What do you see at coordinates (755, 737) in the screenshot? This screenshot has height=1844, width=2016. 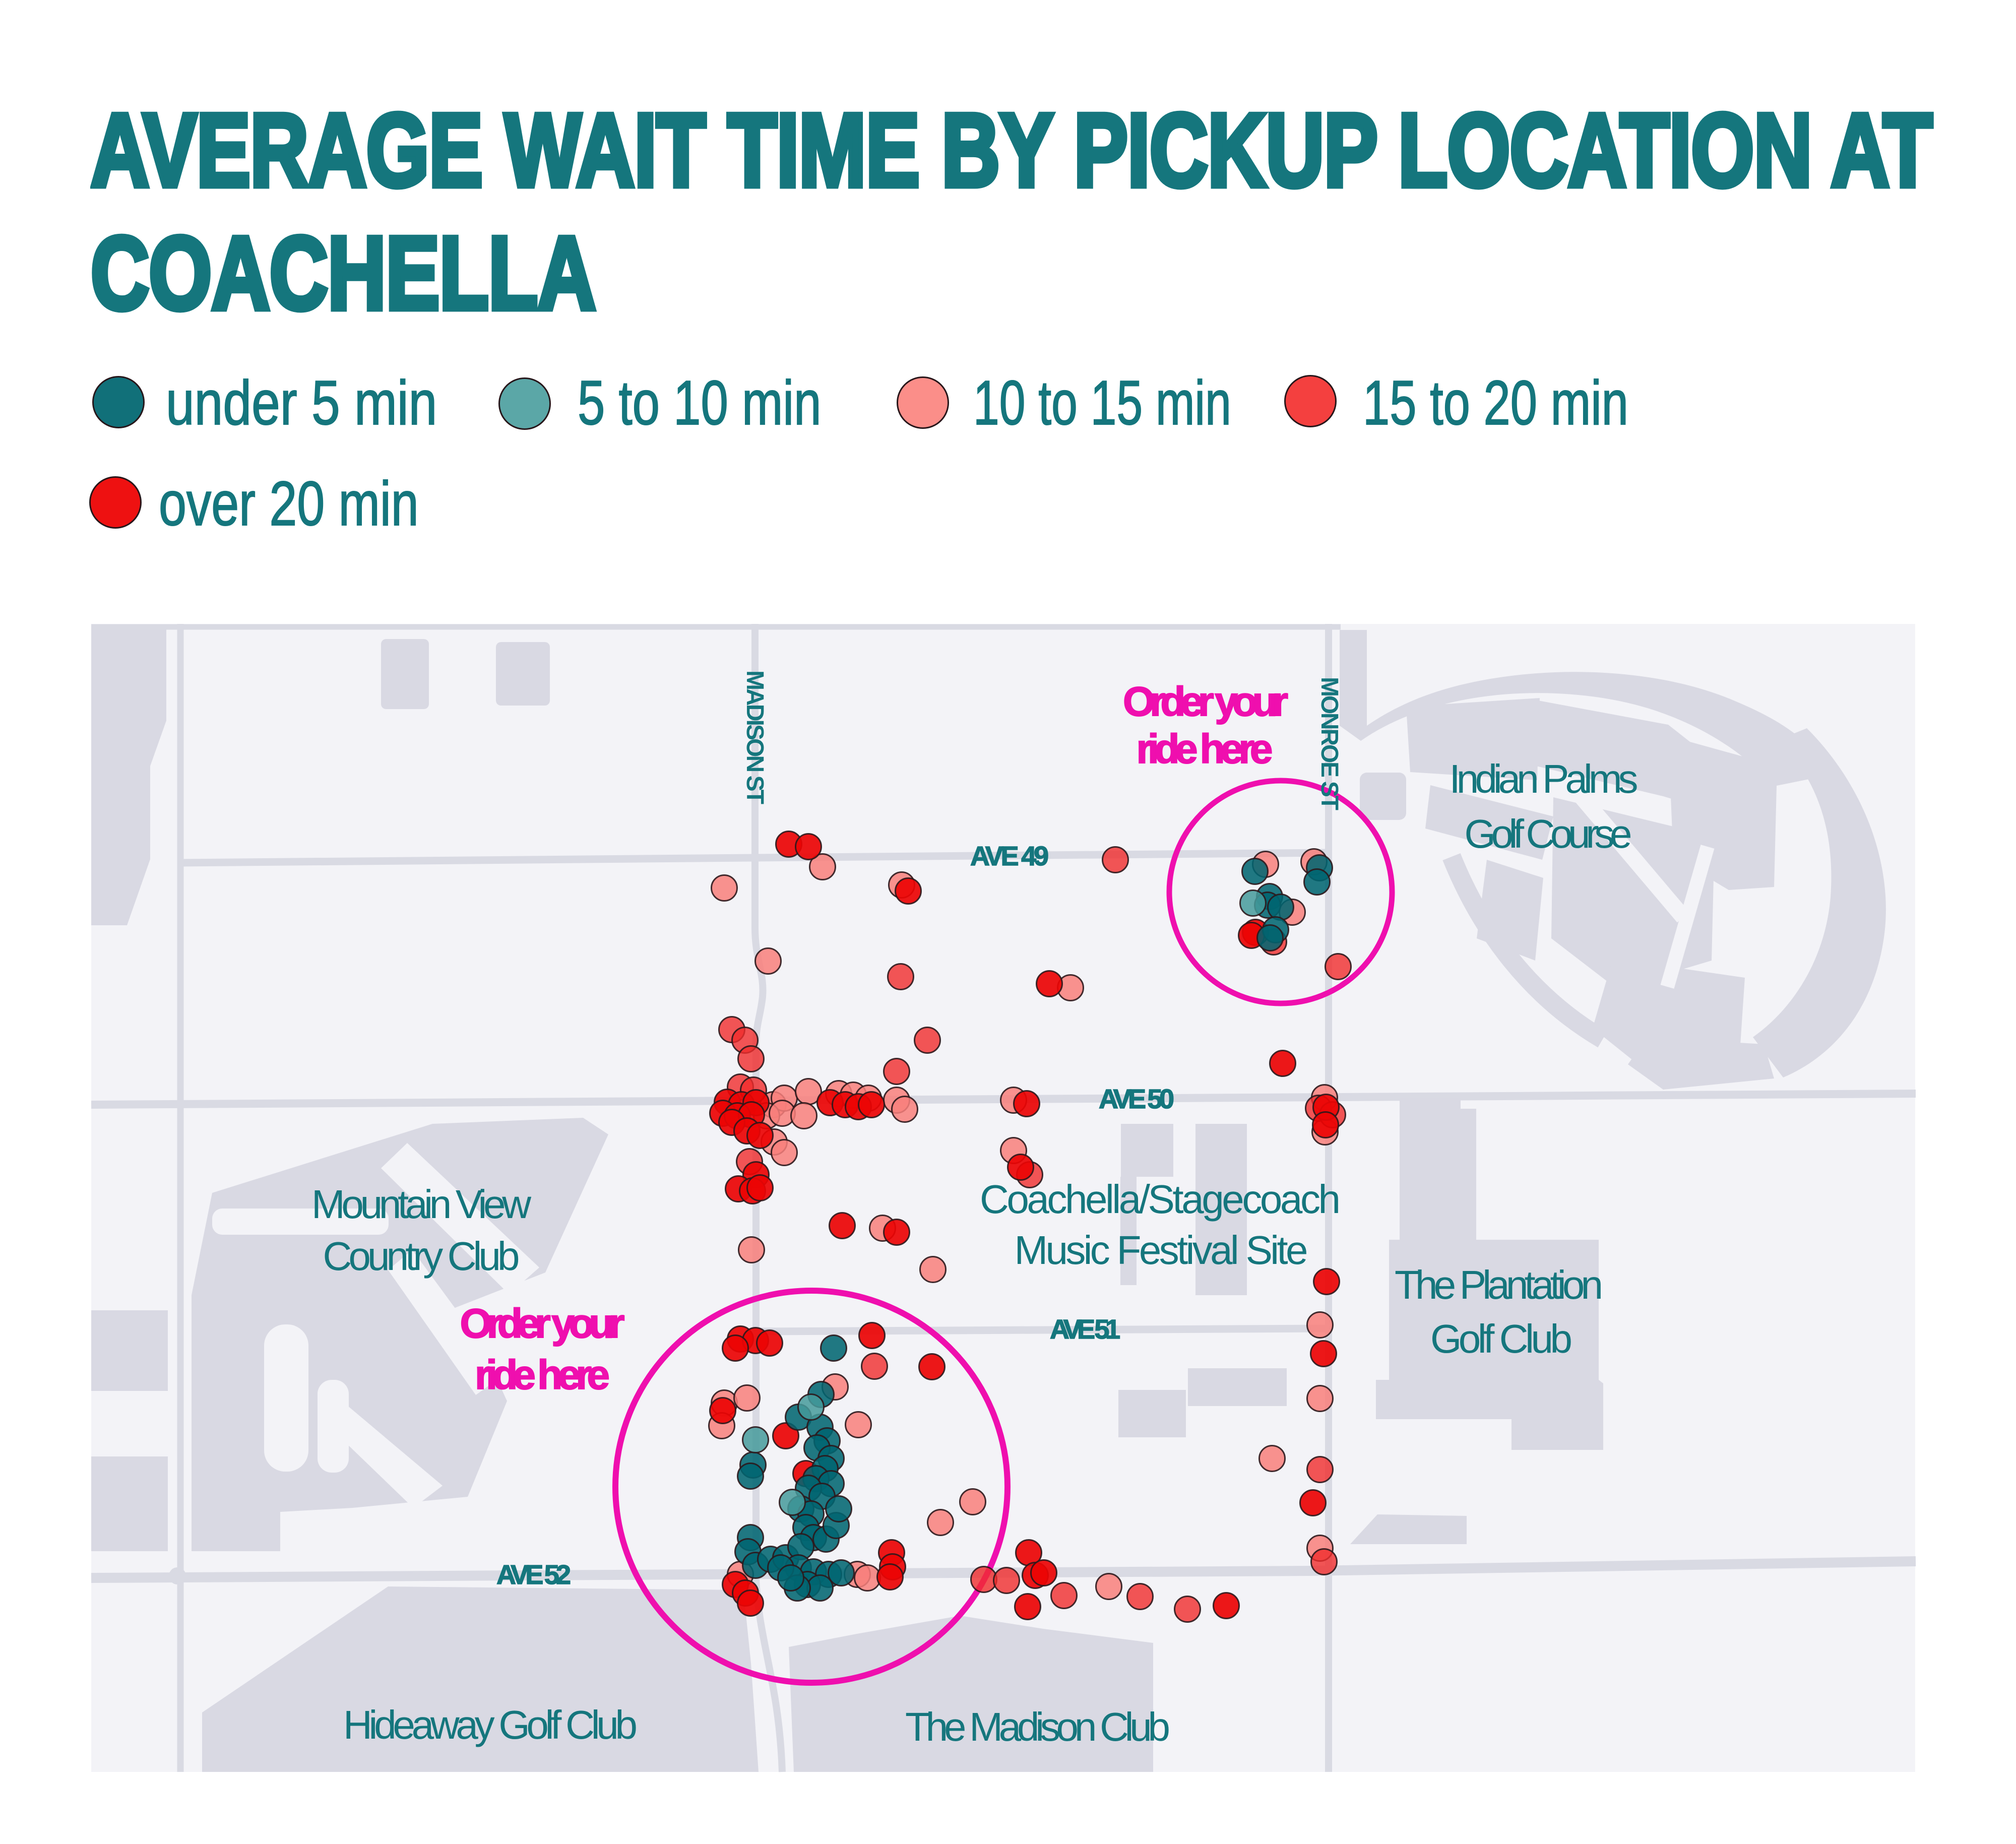 I see `svg-text: MADISON ST` at bounding box center [755, 737].